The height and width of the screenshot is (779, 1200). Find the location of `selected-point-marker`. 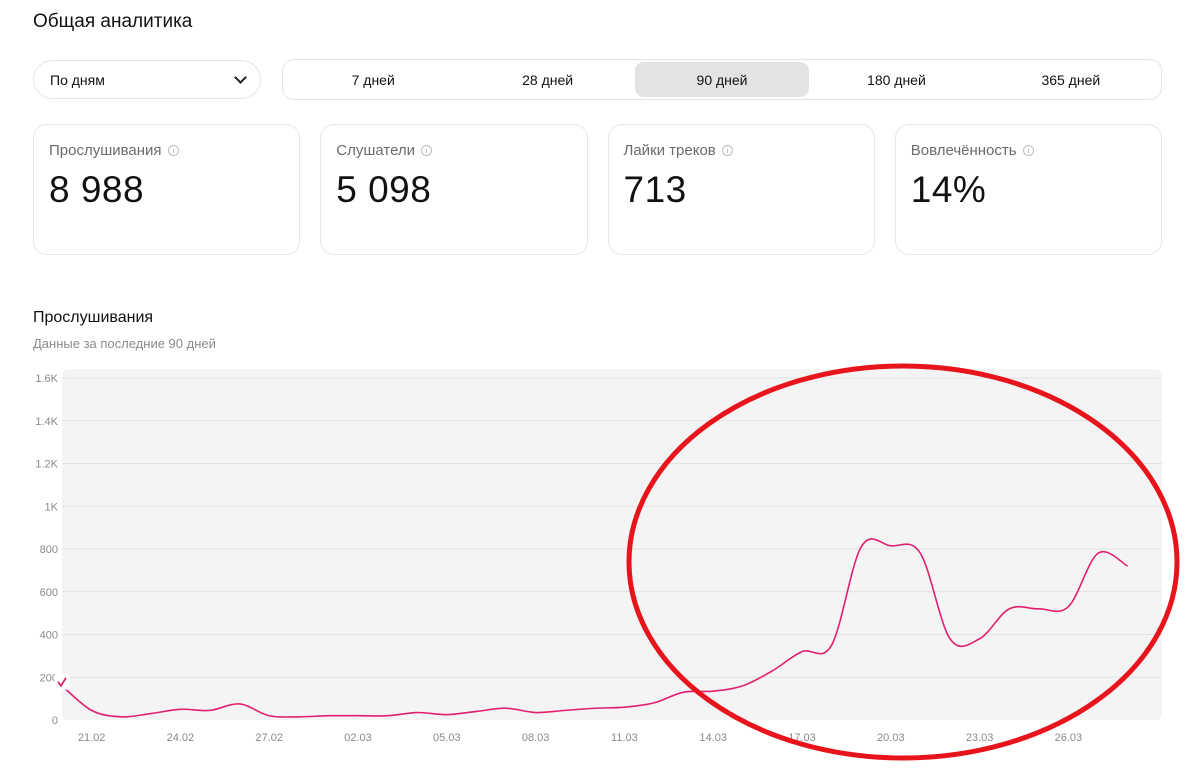

selected-point-marker is located at coordinates (62, 681).